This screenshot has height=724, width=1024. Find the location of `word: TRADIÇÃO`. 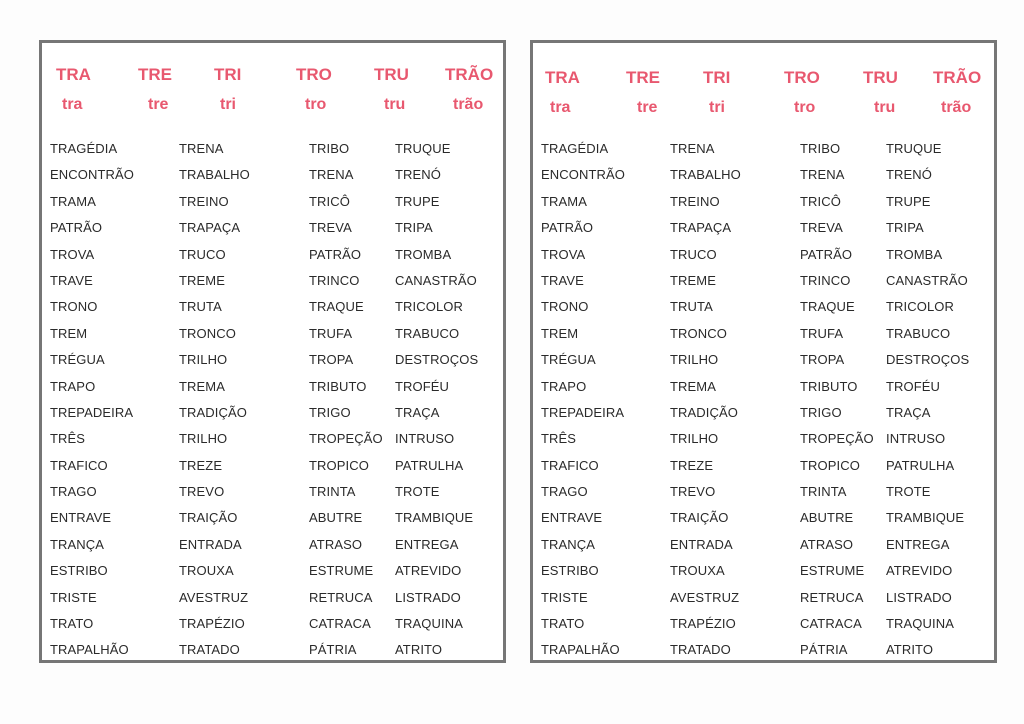

word: TRADIÇÃO is located at coordinates (213, 412).